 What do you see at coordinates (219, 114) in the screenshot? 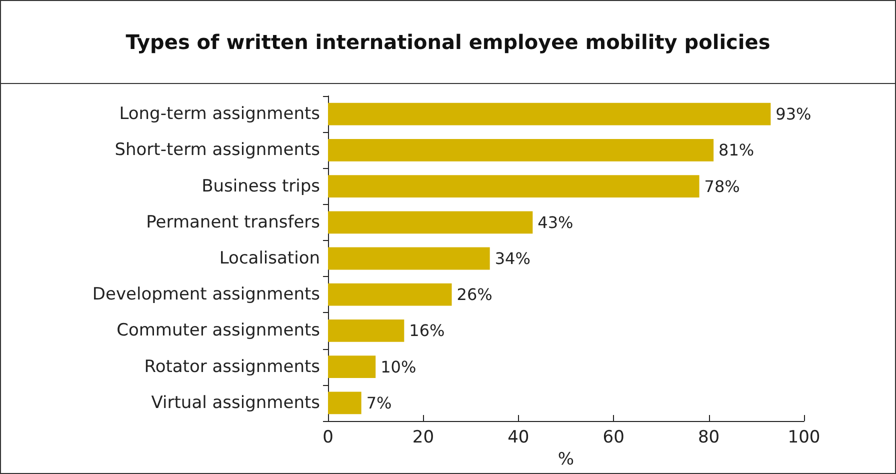
I see `y-tick-label: Long-term assignments` at bounding box center [219, 114].